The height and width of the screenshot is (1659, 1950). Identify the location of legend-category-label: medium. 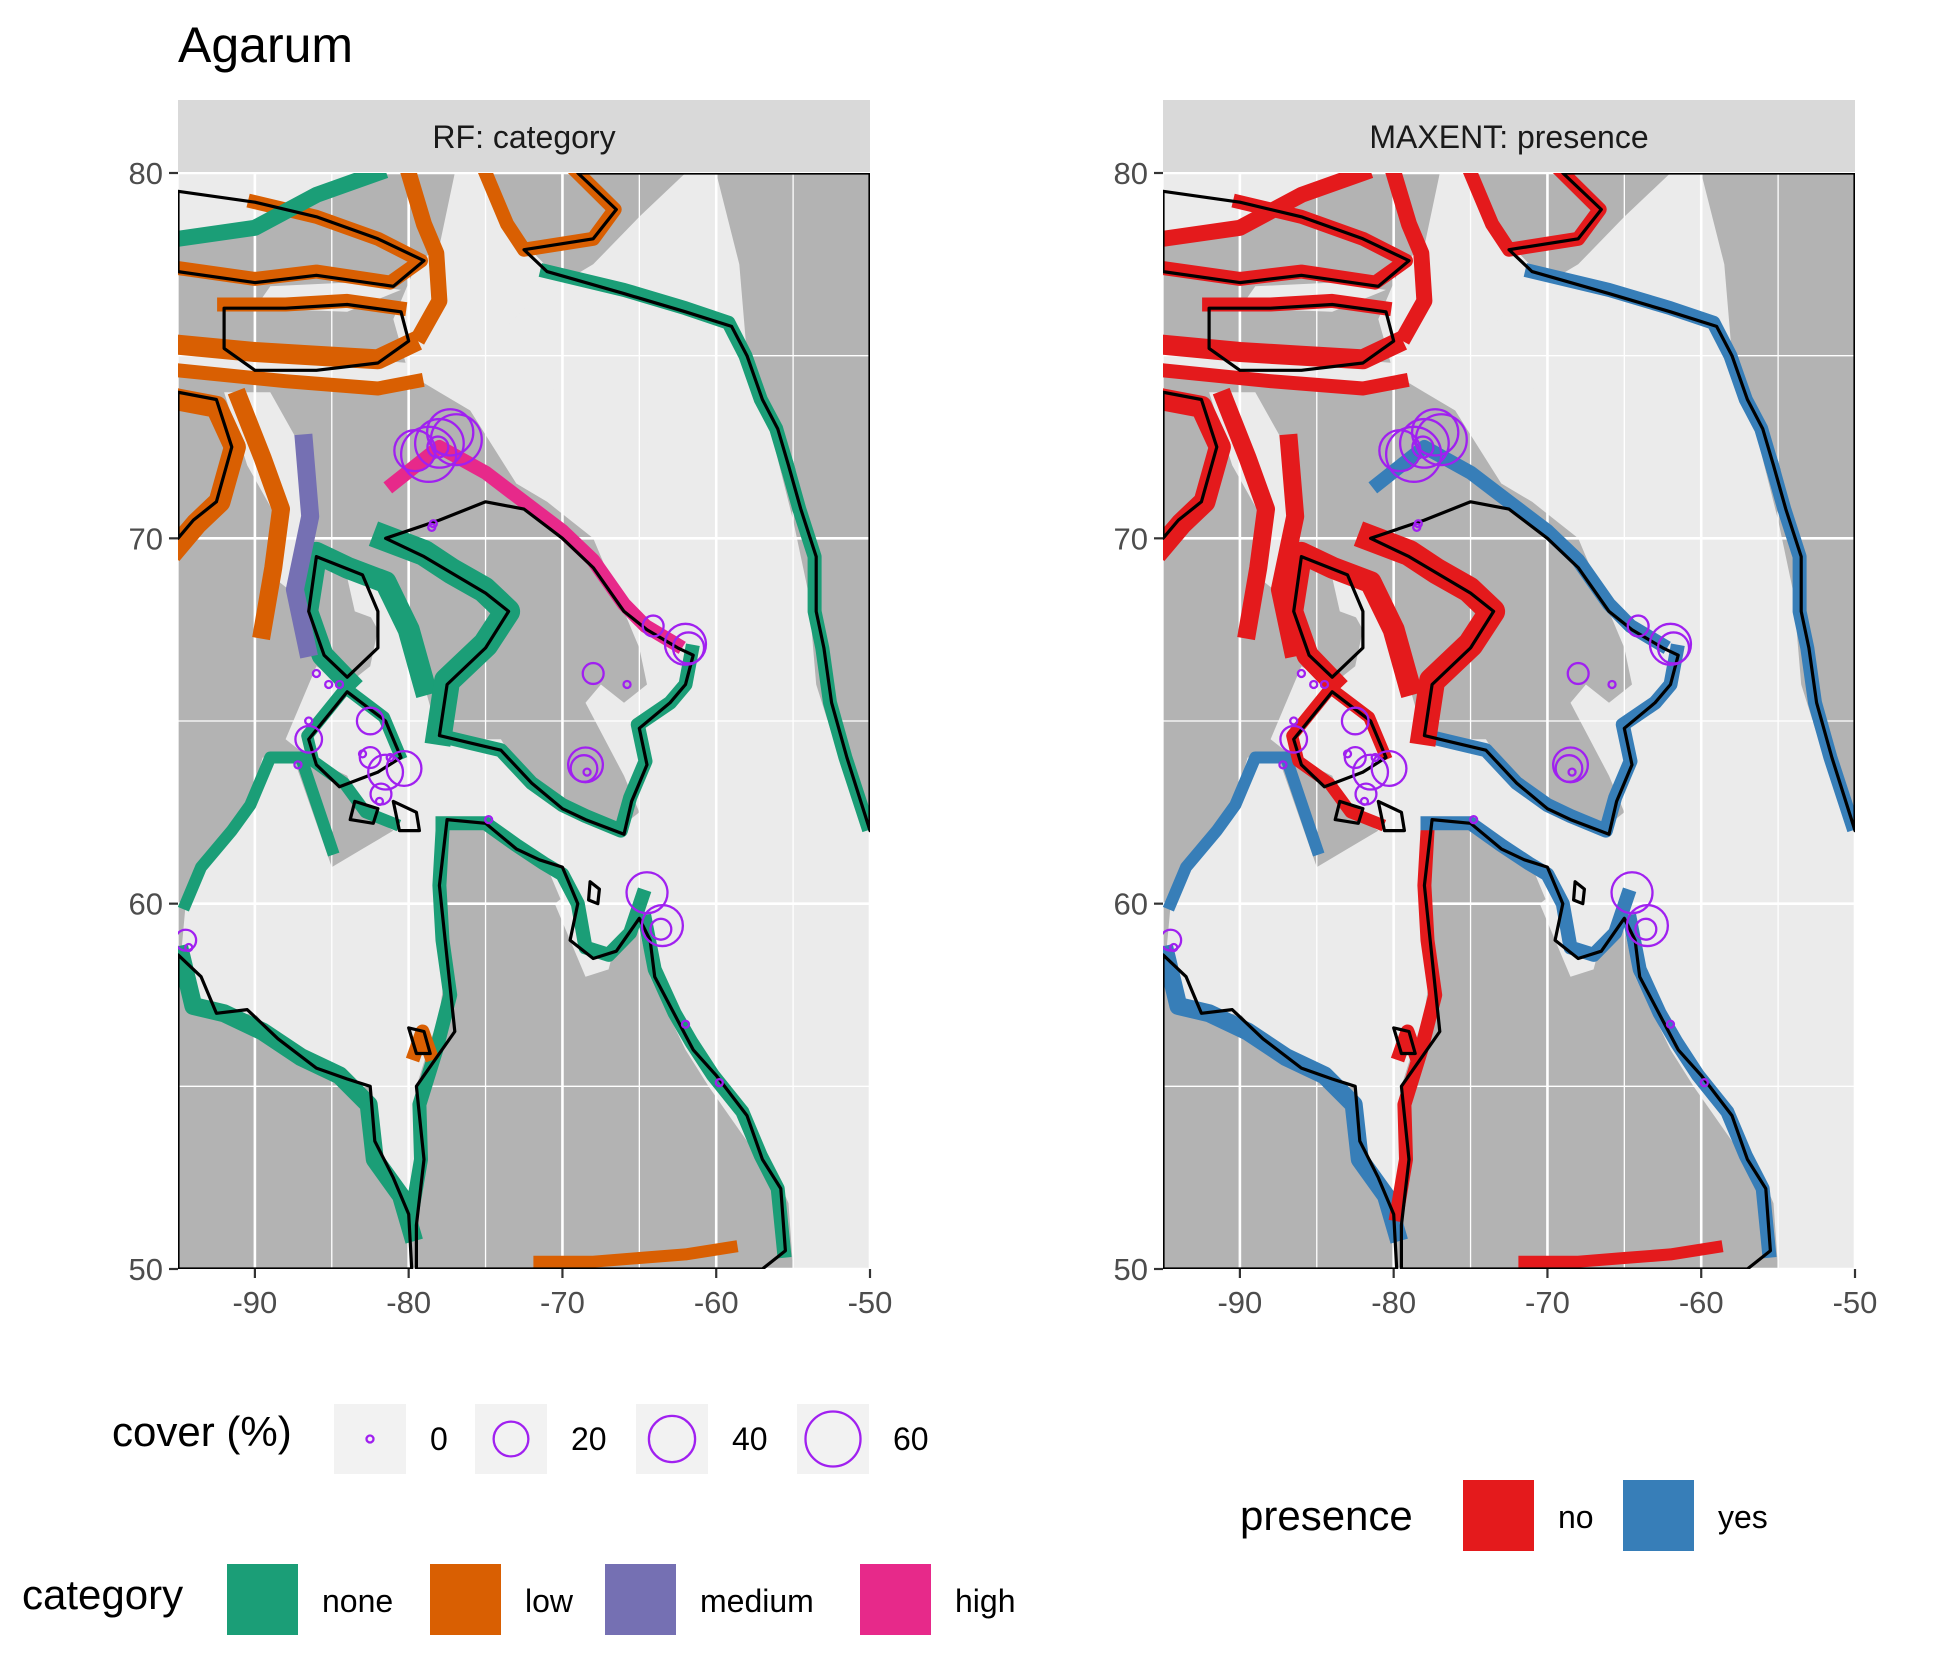
(757, 1601).